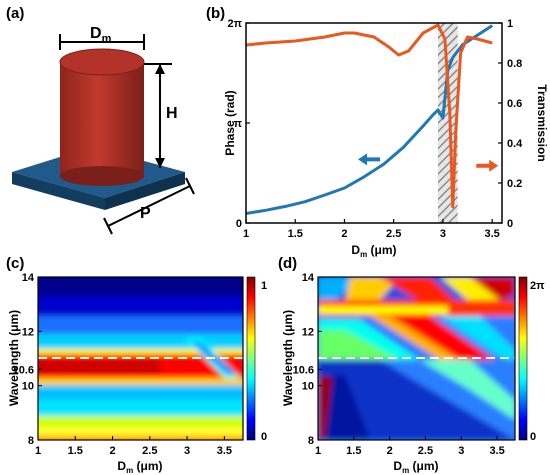 The height and width of the screenshot is (475, 550). I want to click on panel-b-ytick-right: 0.6, so click(514, 104).